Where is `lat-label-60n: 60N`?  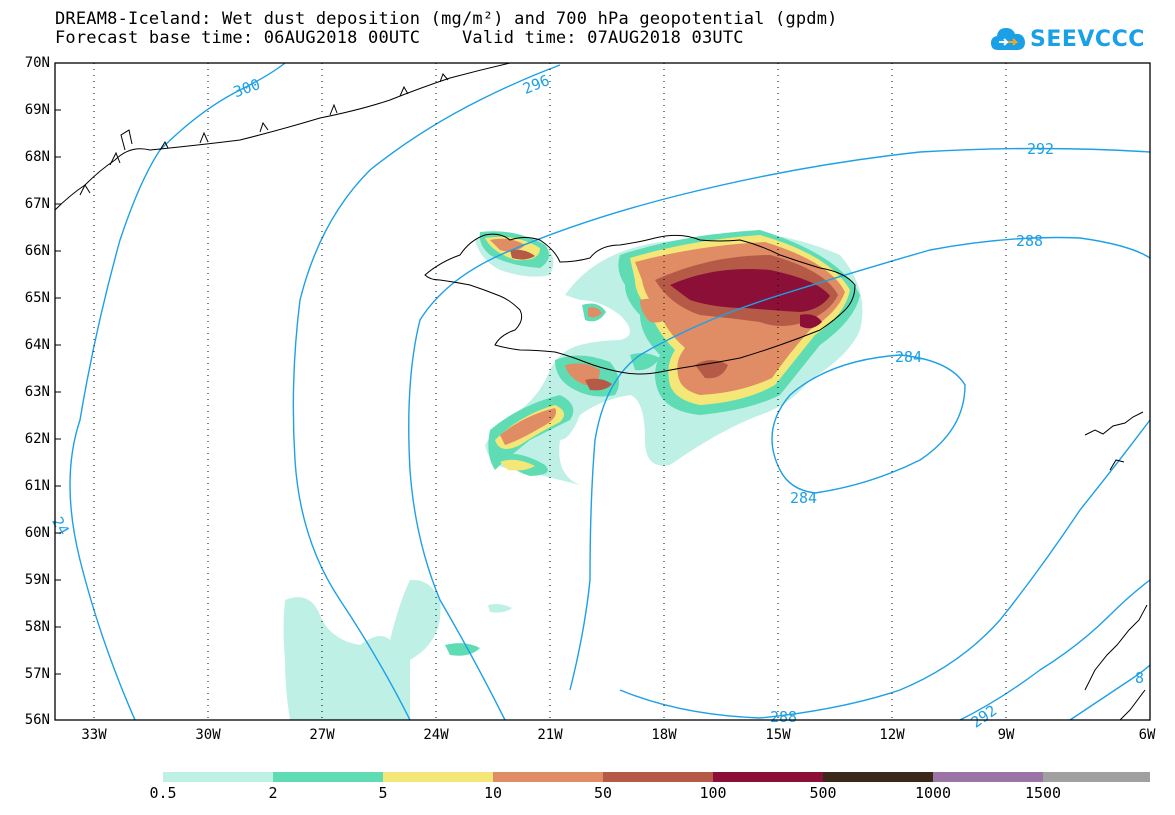
lat-label-60n: 60N is located at coordinates (37, 533).